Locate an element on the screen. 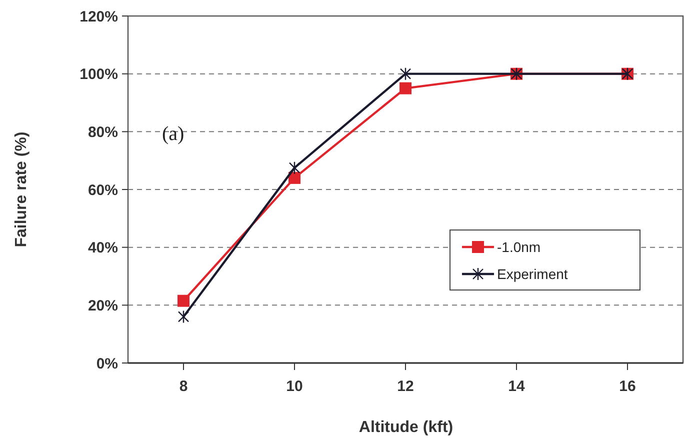 The height and width of the screenshot is (442, 684). x-tick-label: 14 is located at coordinates (517, 386).